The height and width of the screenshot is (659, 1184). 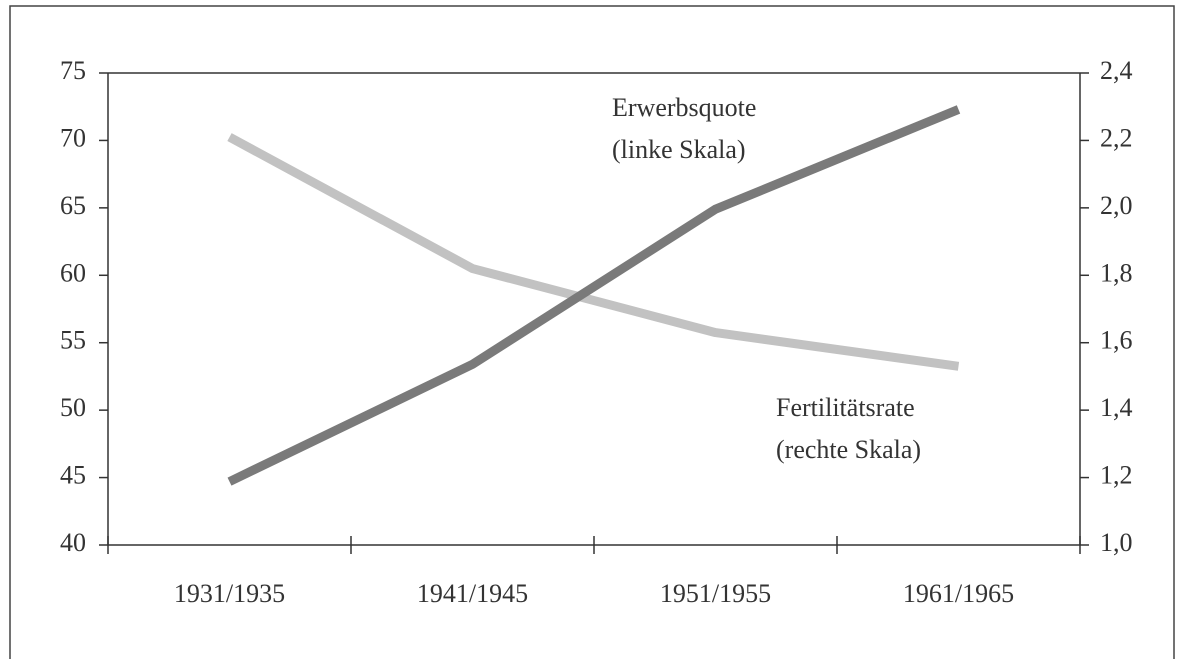 What do you see at coordinates (958, 593) in the screenshot?
I see `x-tick-label: 1961/1965` at bounding box center [958, 593].